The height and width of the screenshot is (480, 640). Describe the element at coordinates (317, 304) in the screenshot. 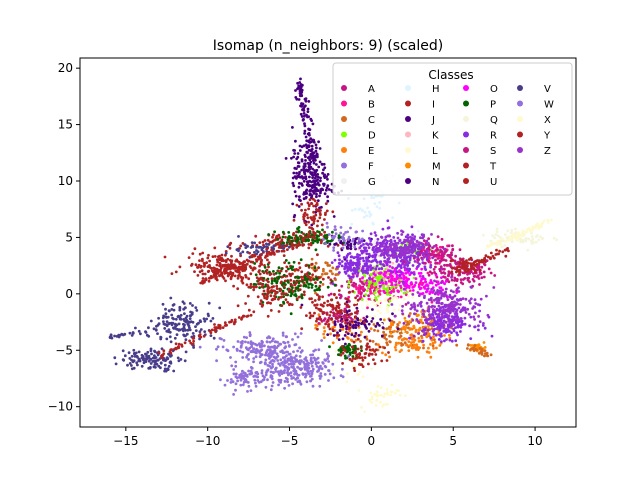

I see `series-W` at that location.